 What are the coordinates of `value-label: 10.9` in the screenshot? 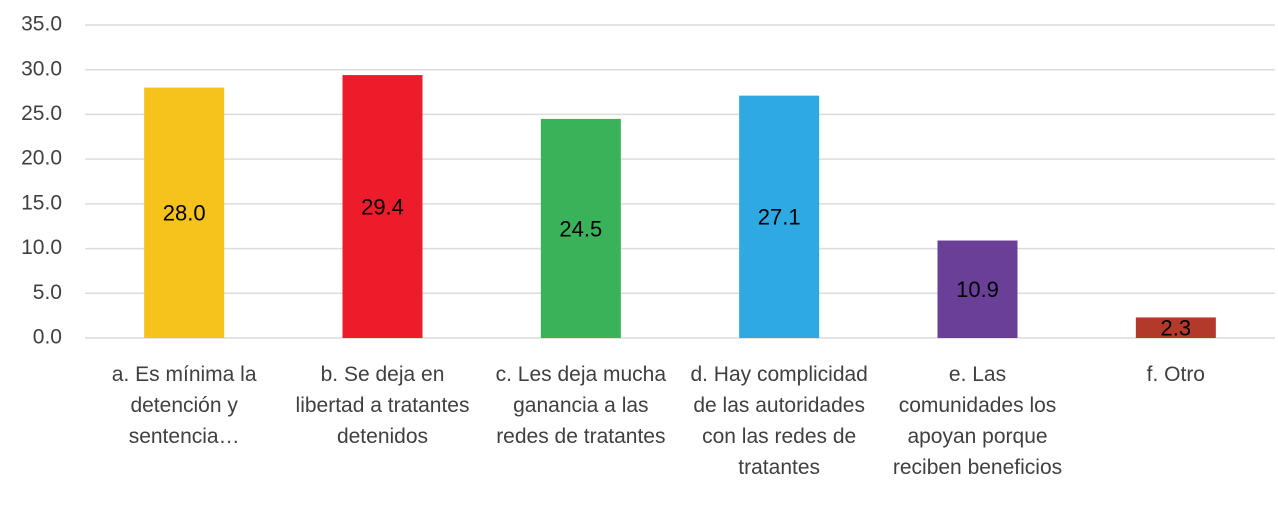 It's located at (977, 289).